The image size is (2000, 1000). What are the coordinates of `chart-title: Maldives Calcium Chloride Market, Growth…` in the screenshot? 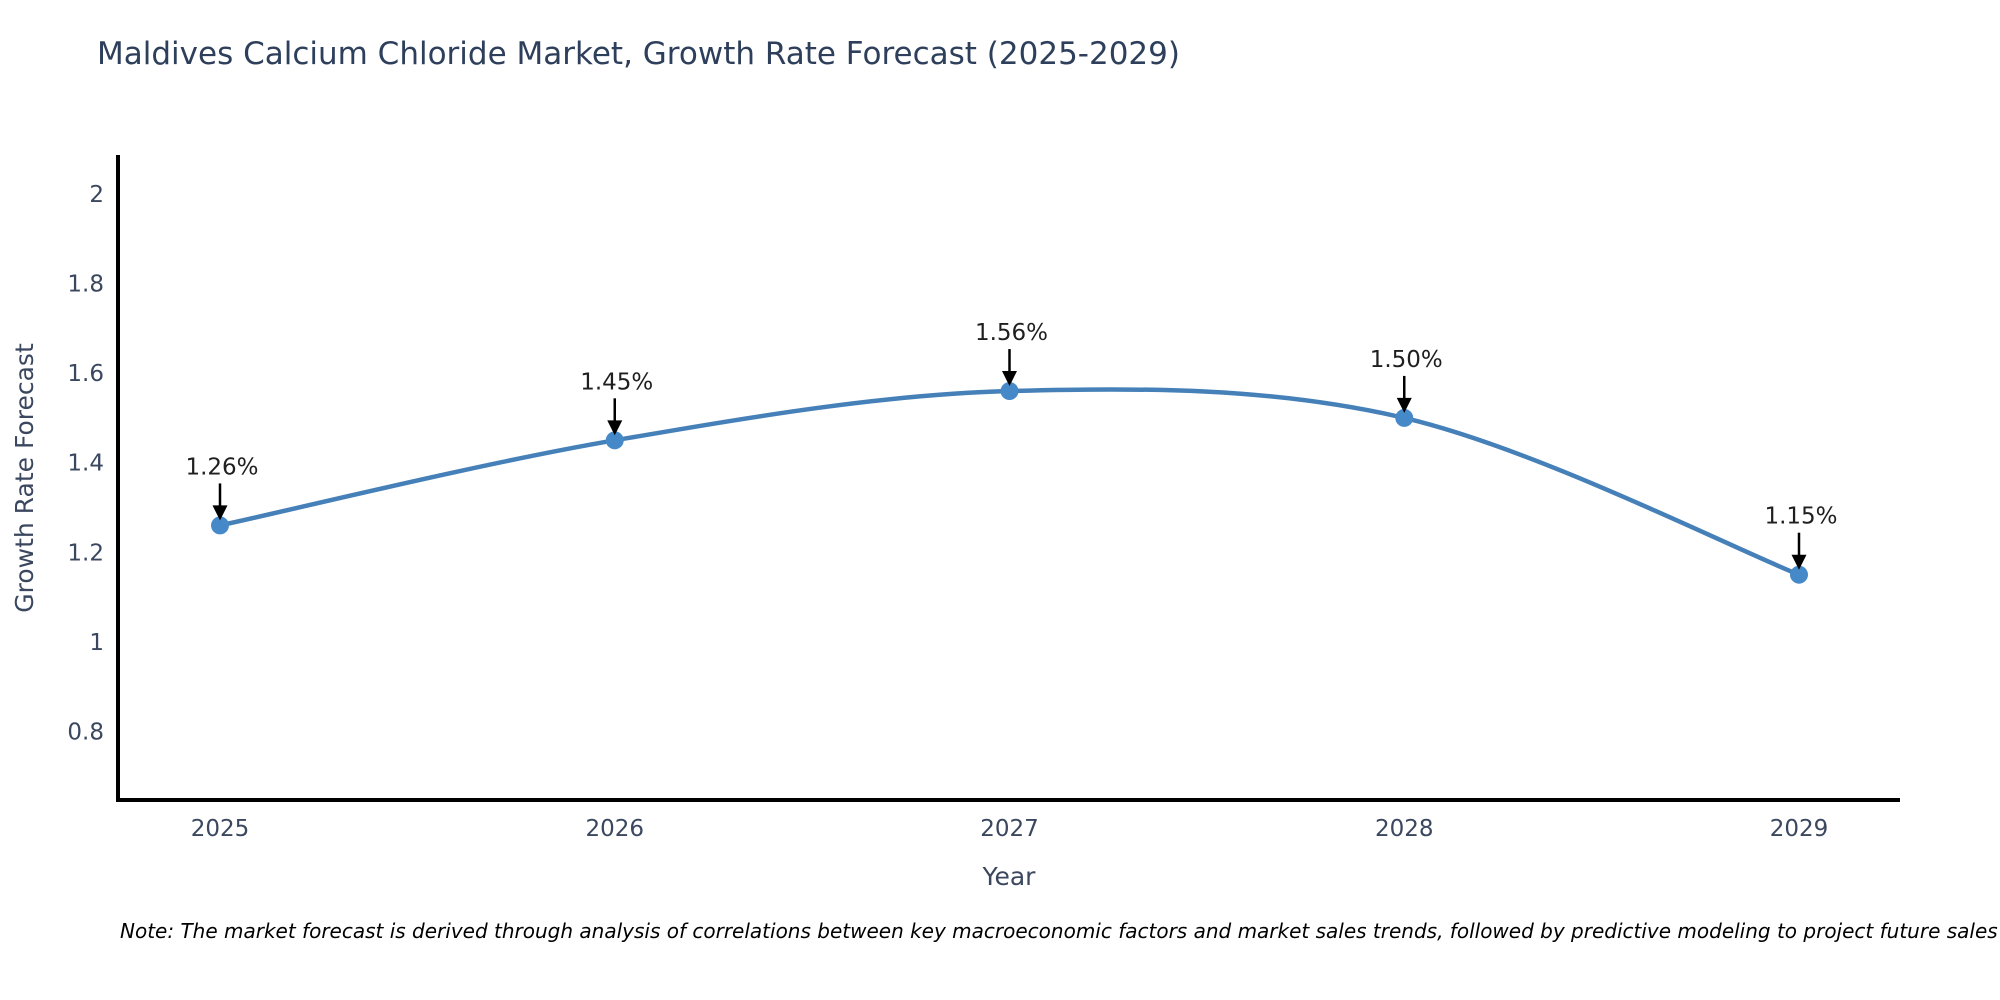 It's located at (638, 54).